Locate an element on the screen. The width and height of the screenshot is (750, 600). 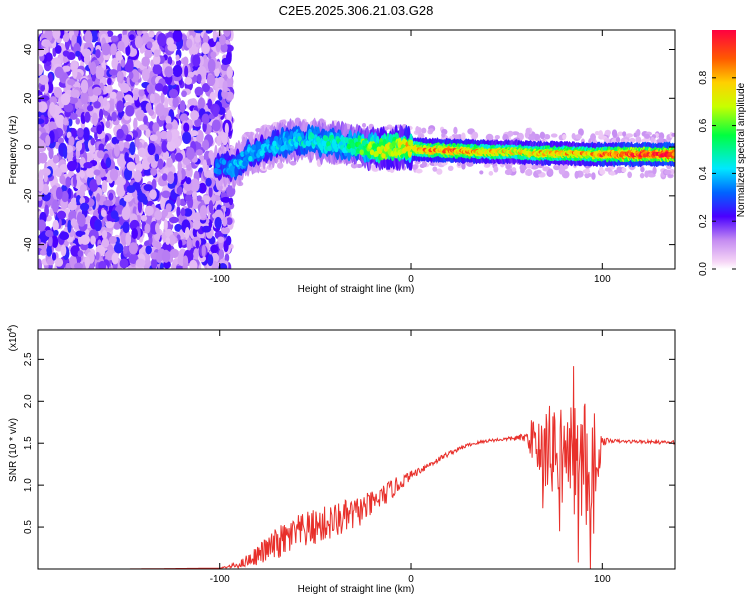
colorbar-tick-label: 0.6 is located at coordinates (703, 125).